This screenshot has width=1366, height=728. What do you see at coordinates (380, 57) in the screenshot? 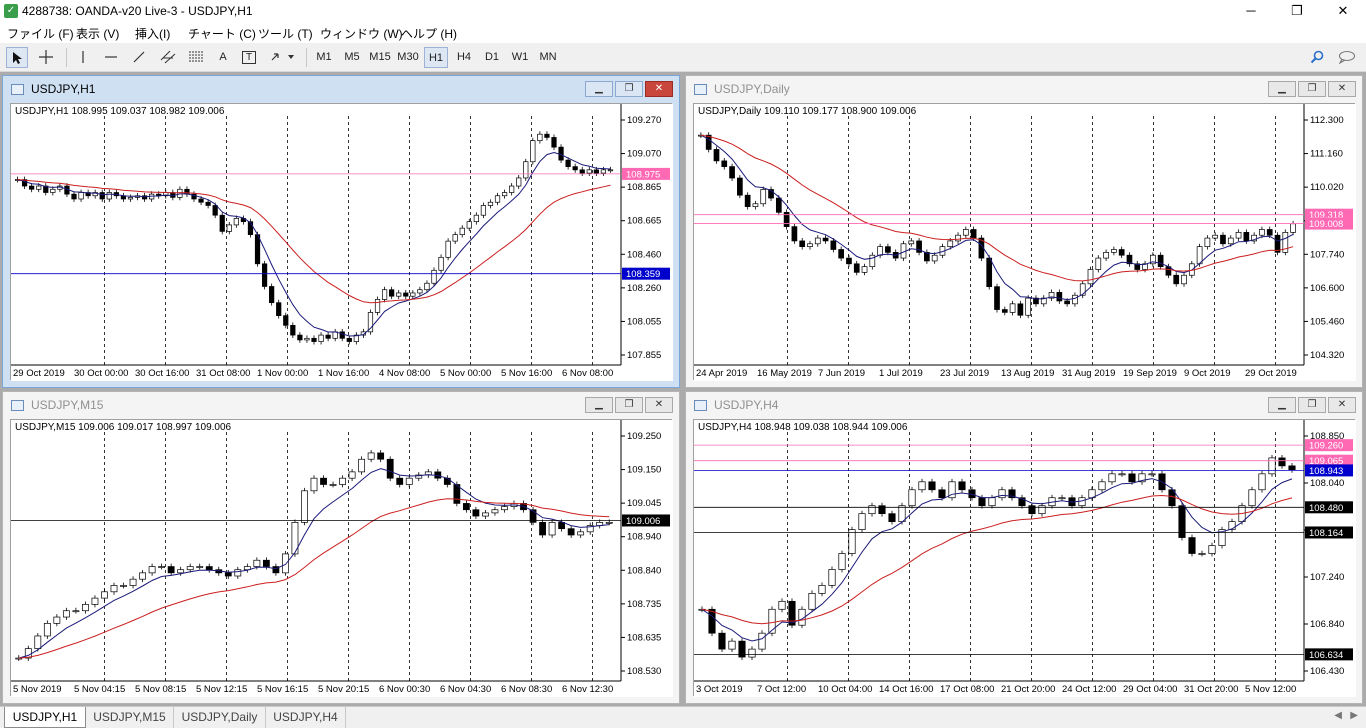
I see `timeframe-m15-button: M15` at bounding box center [380, 57].